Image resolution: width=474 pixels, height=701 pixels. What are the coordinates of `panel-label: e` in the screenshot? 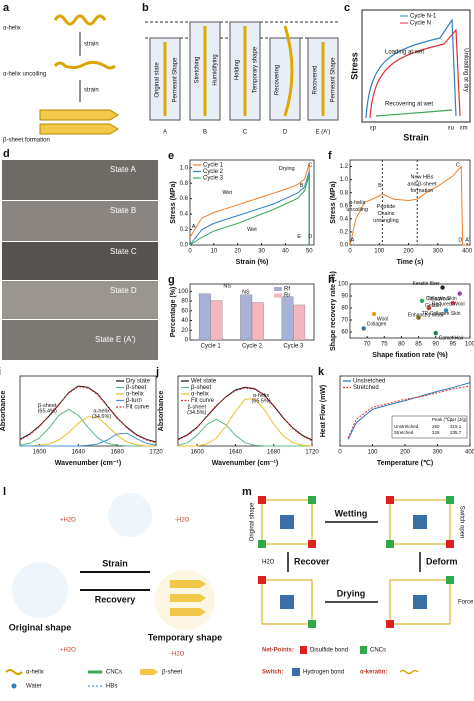 It's located at (171, 156).